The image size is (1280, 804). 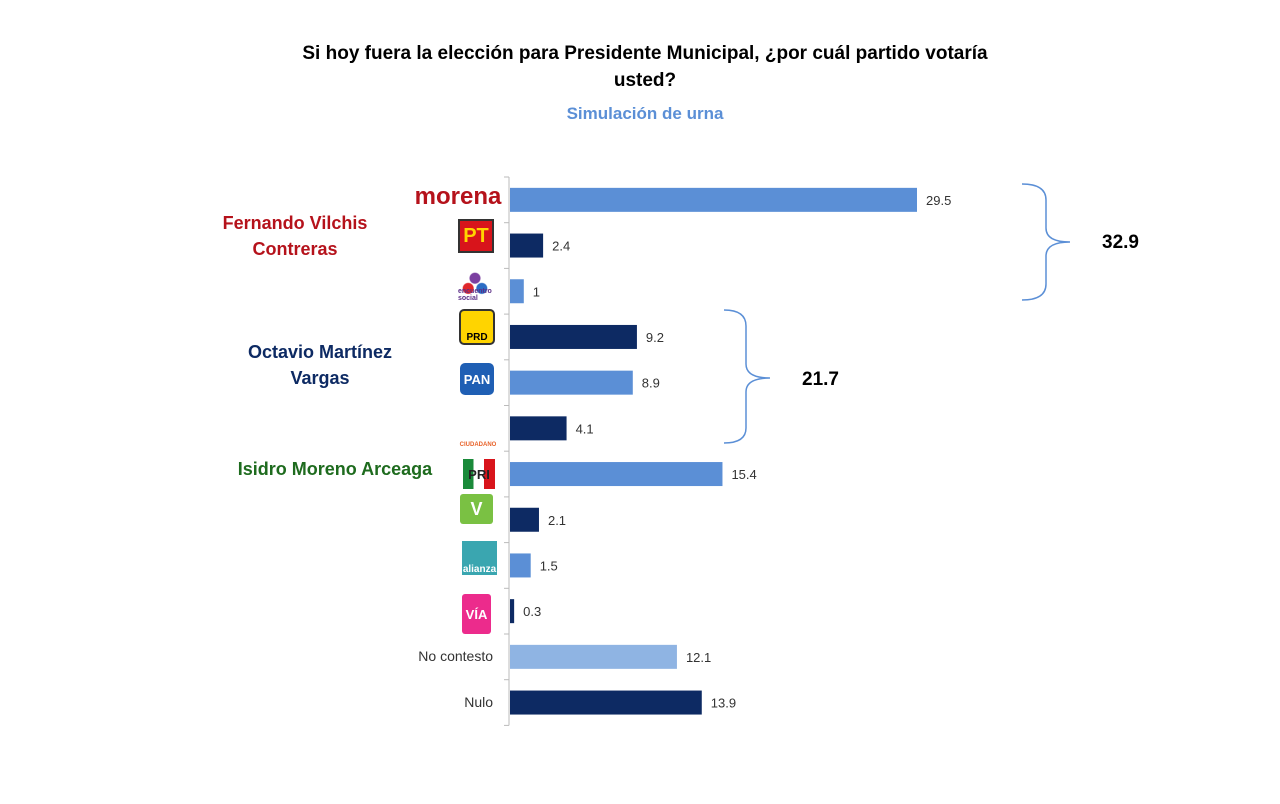 I want to click on candidate-label-moreno: Isidro Moreno Arceaga, so click(x=335, y=469).